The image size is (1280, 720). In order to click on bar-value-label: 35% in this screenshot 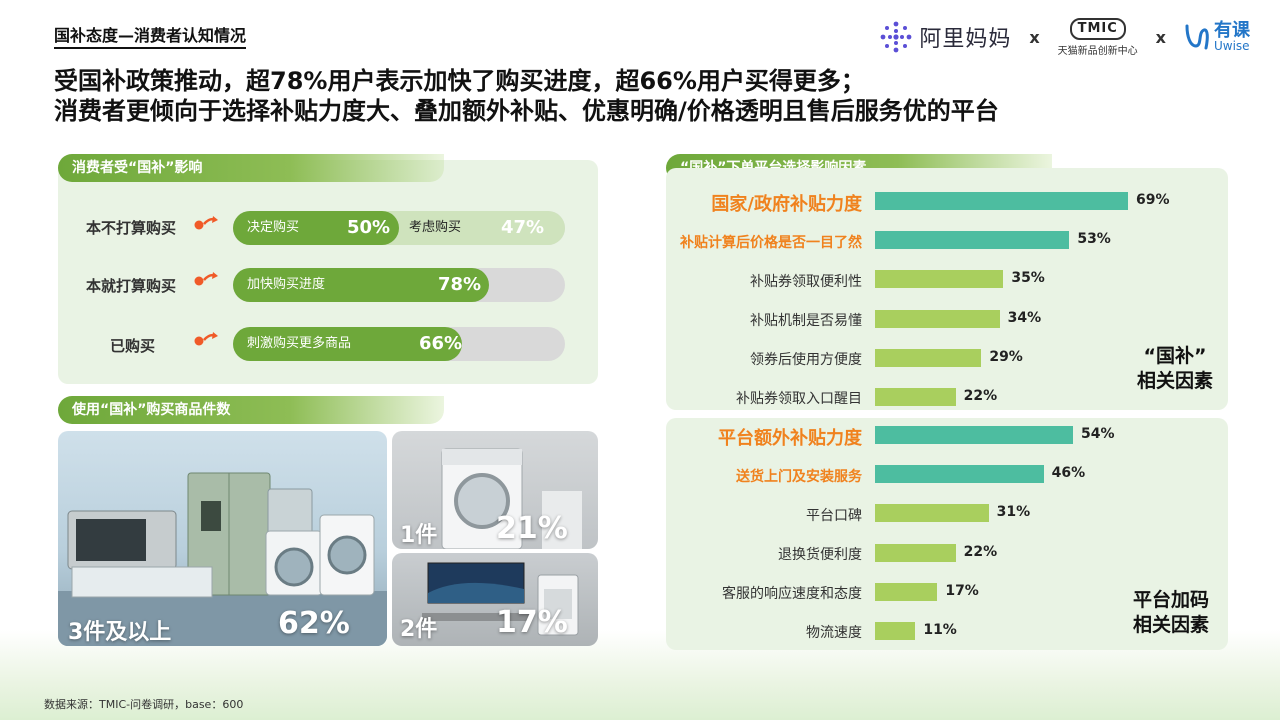, I will do `click(1028, 278)`.